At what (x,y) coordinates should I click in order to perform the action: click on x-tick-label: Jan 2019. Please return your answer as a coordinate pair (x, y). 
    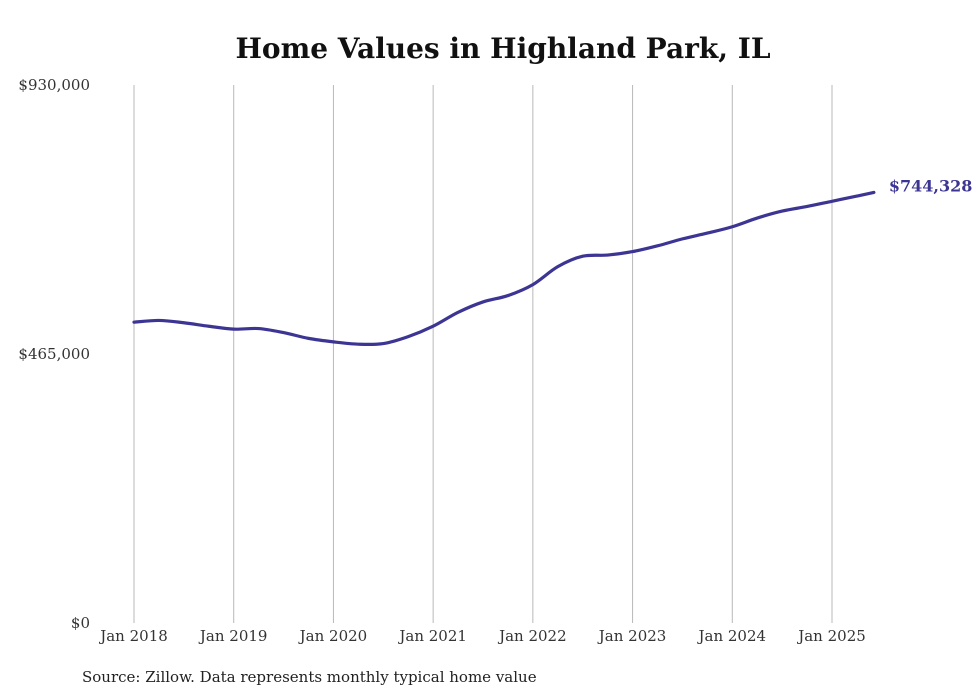
    Looking at the image, I should click on (233, 636).